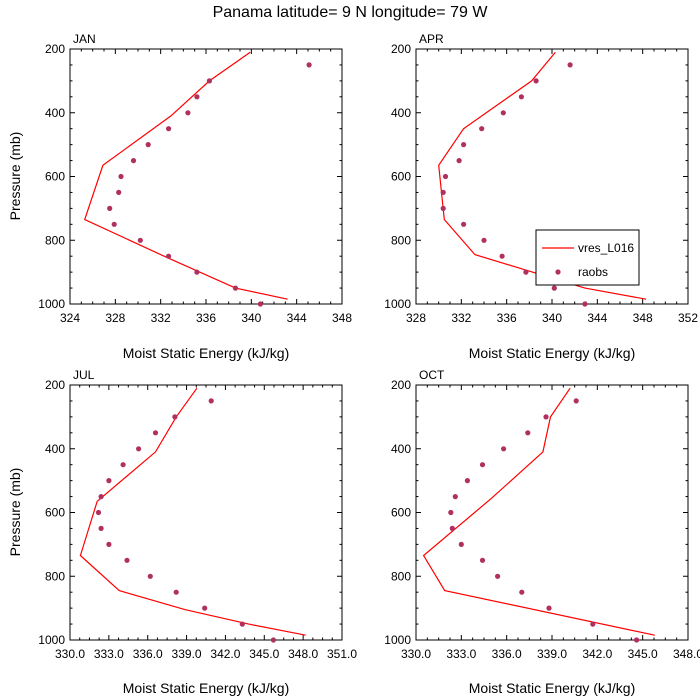 The image size is (700, 700). I want to click on y-tick-label: 200, so click(55, 385).